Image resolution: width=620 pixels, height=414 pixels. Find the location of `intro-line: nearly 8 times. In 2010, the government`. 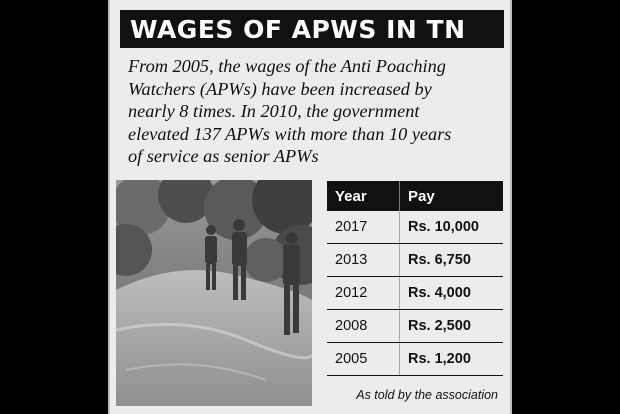

intro-line: nearly 8 times. In 2010, the government is located at coordinates (274, 111).